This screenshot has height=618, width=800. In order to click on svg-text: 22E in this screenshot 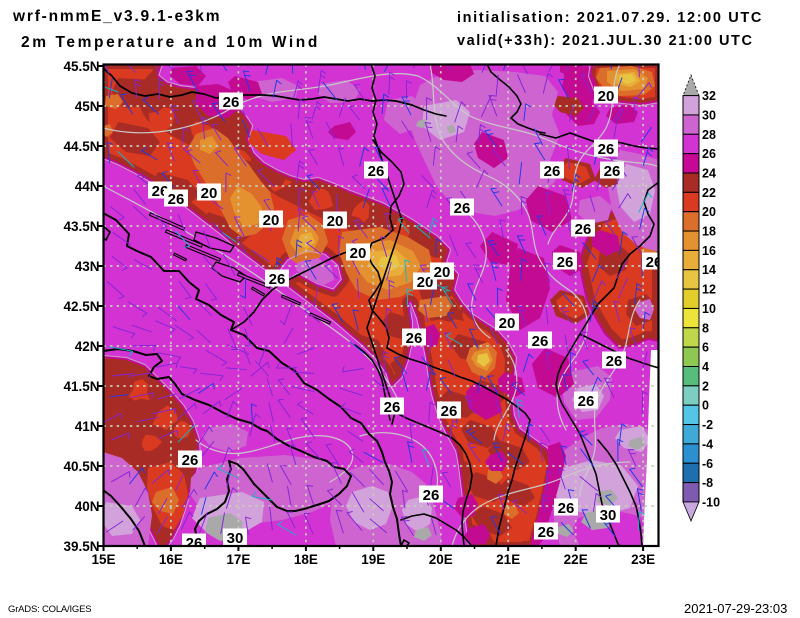, I will do `click(576, 559)`.